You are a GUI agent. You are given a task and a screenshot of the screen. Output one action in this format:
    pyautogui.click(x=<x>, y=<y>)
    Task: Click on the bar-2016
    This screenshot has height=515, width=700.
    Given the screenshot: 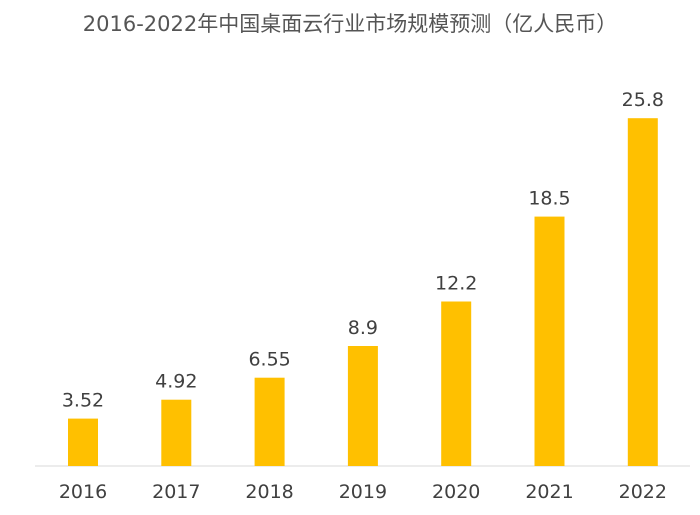 What is the action you would take?
    pyautogui.click(x=83, y=442)
    